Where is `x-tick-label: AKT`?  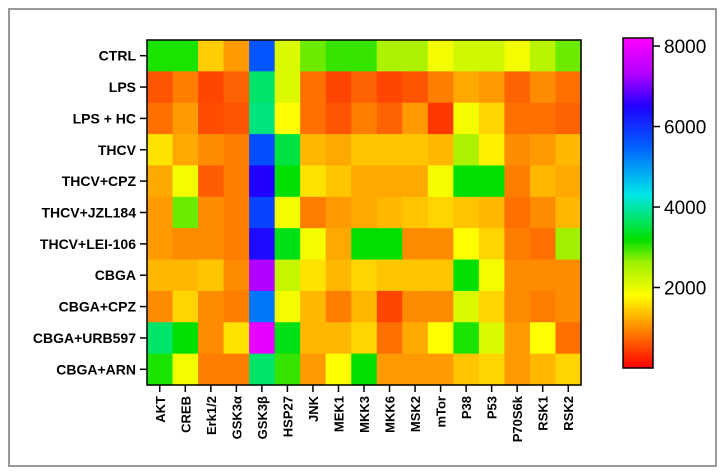 x-tick-label: AKT is located at coordinates (160, 409).